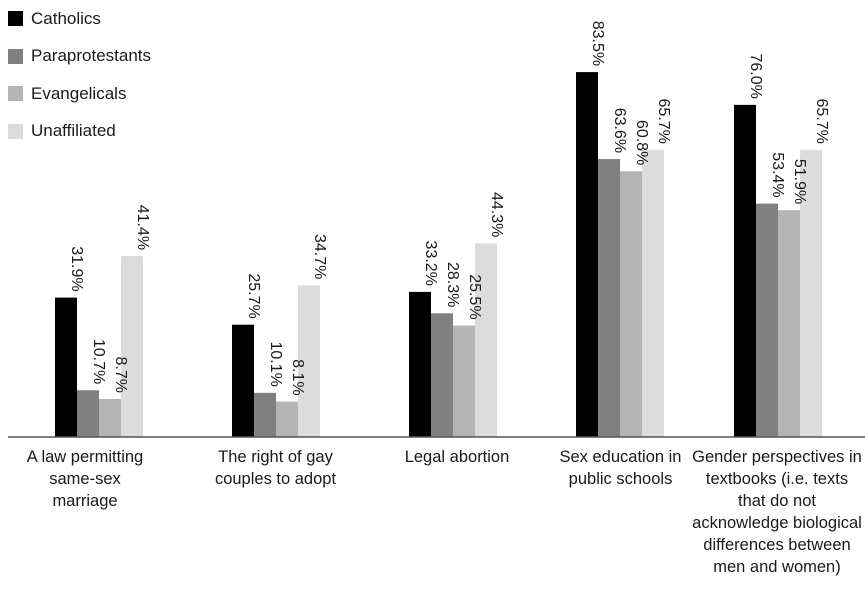  Describe the element at coordinates (91, 55) in the screenshot. I see `legend-label-paraprotestants: Paraprotestants` at that location.